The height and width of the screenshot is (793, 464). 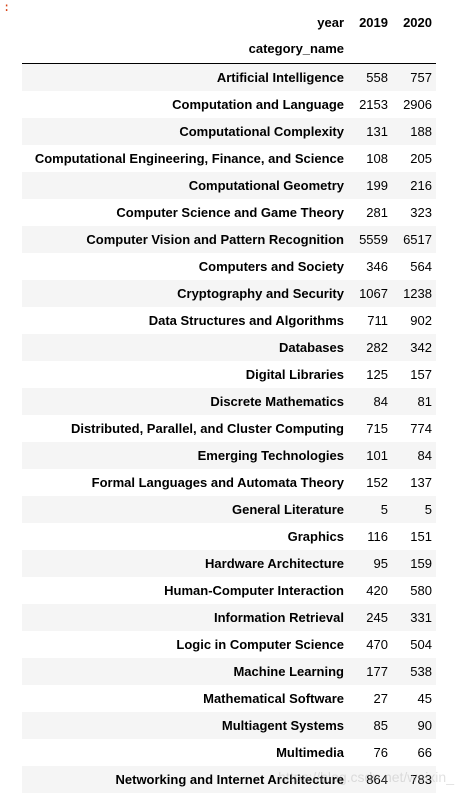 What do you see at coordinates (377, 266) in the screenshot?
I see `cell-value-2019: 346` at bounding box center [377, 266].